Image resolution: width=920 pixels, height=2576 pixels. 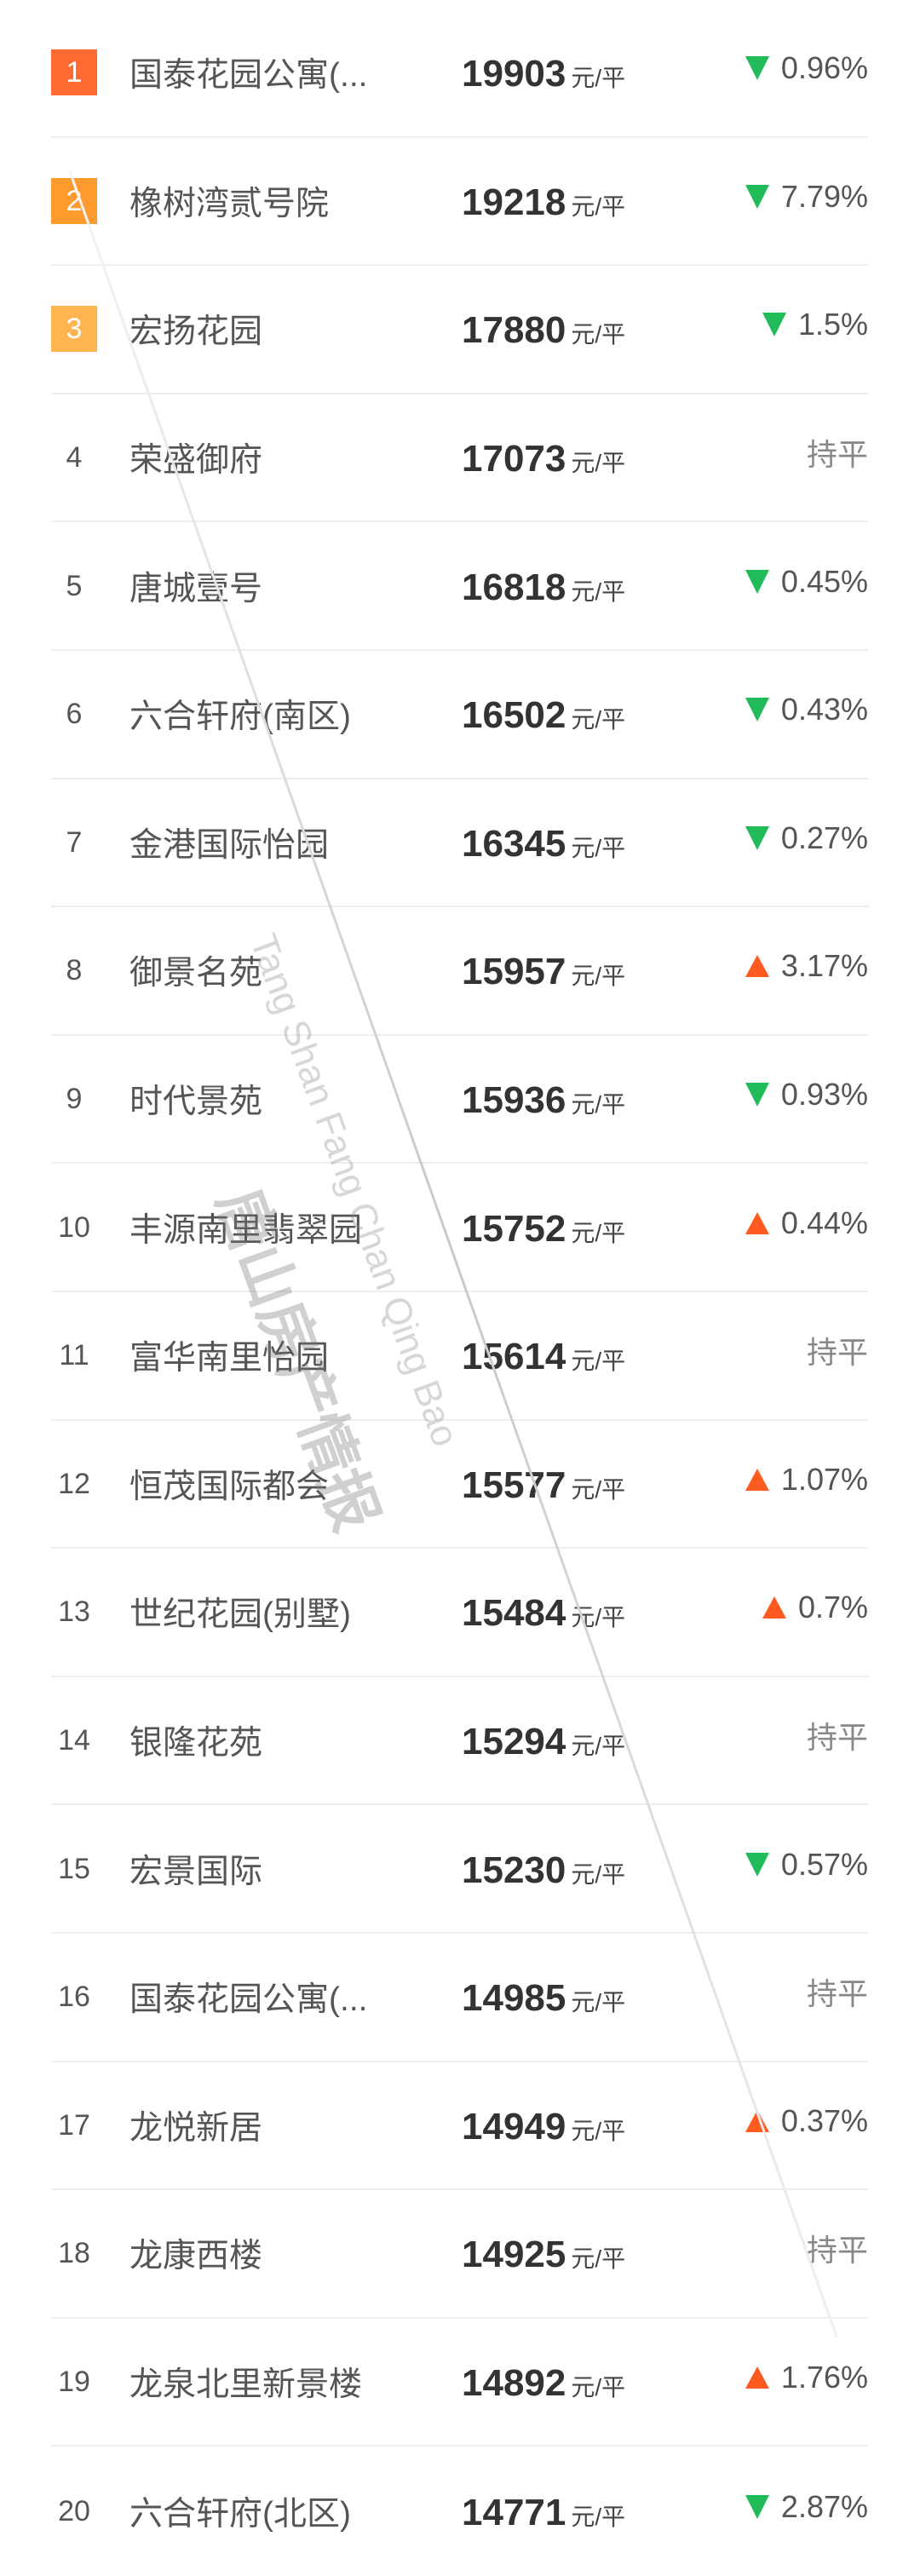 What do you see at coordinates (824, 2506) in the screenshot?
I see `change-value: 2.87%` at bounding box center [824, 2506].